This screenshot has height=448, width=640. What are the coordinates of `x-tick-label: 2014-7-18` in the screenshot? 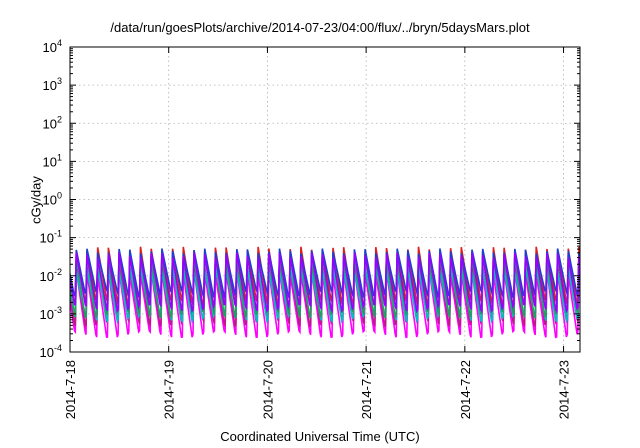 It's located at (70, 389).